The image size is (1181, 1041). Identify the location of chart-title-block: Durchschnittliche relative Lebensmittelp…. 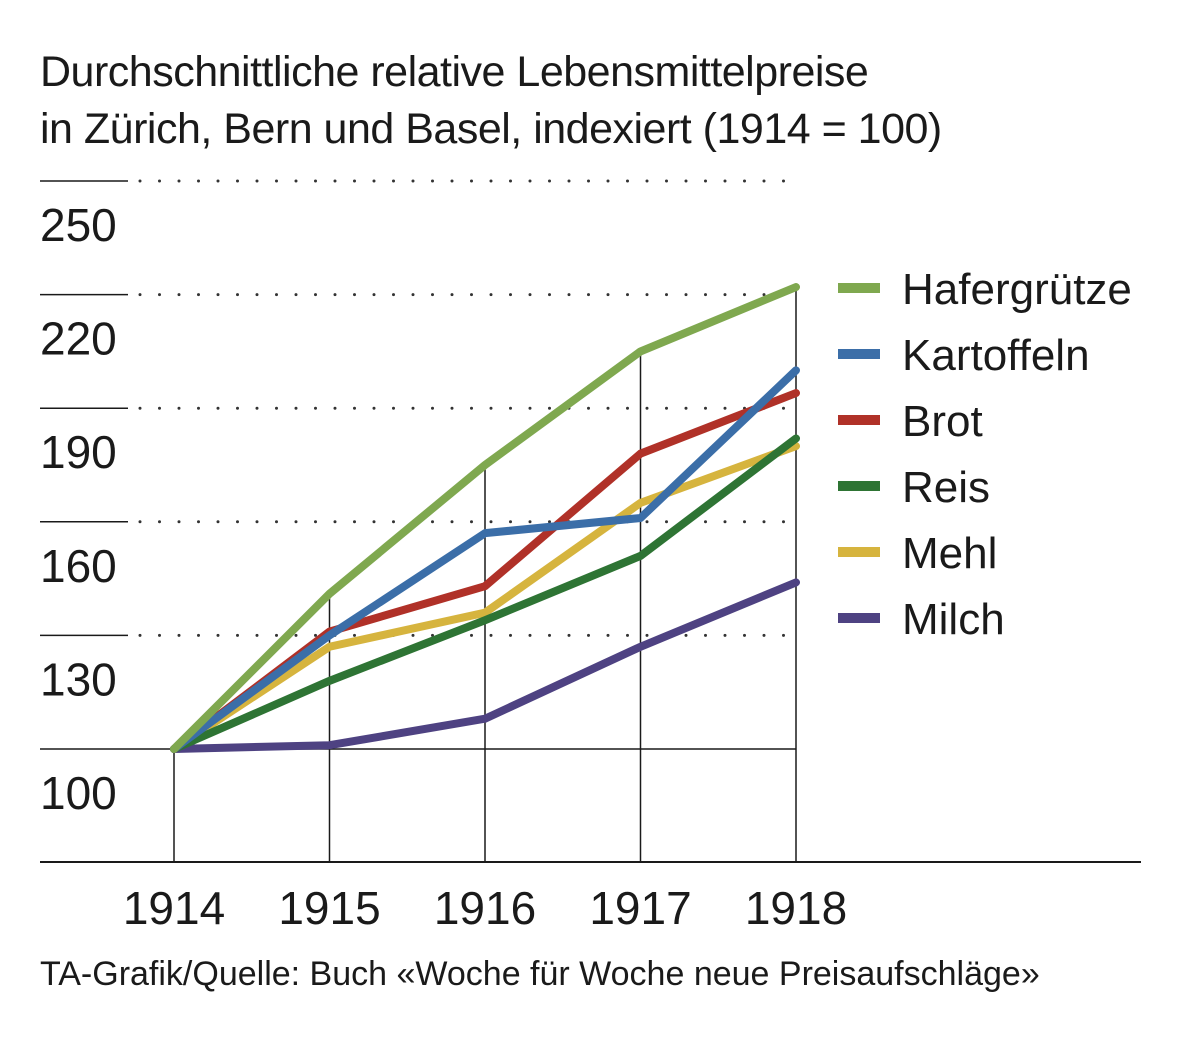
(600, 101).